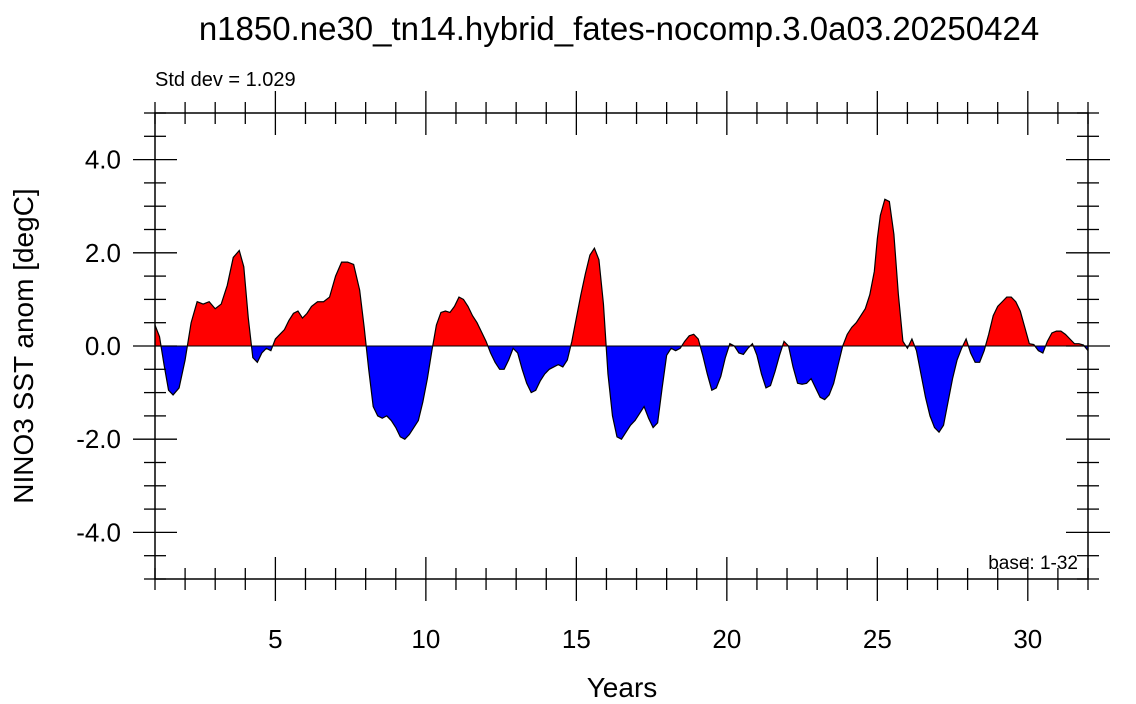  What do you see at coordinates (576, 639) in the screenshot?
I see `x-tick-label: 15` at bounding box center [576, 639].